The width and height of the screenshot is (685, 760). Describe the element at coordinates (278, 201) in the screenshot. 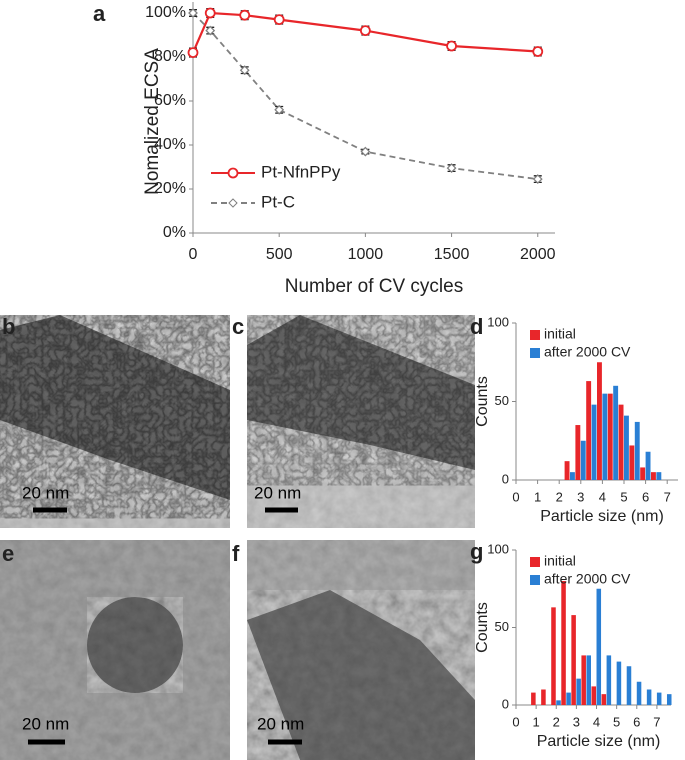

I see `legend-label: Pt-C` at that location.